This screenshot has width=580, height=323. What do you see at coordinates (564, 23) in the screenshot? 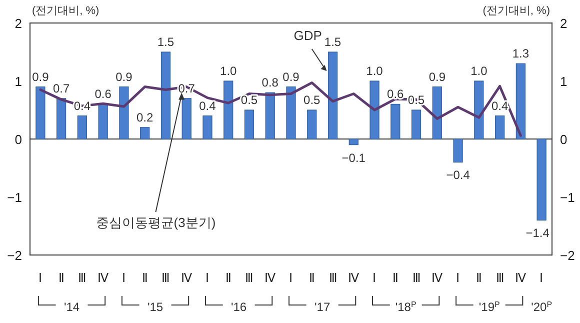
I see `y2-tick-label: 2` at bounding box center [564, 23].